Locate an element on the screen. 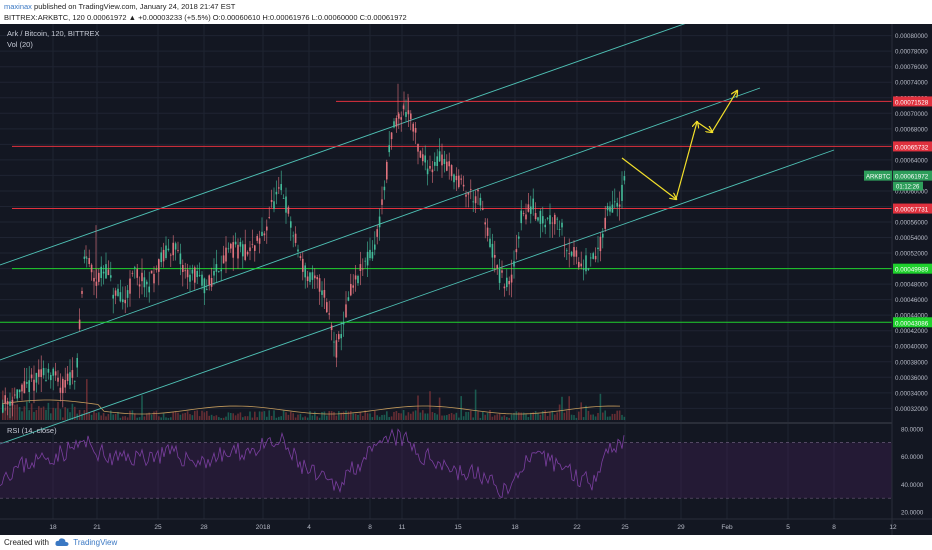 The width and height of the screenshot is (932, 550). time-tick-label: 22 is located at coordinates (577, 527).